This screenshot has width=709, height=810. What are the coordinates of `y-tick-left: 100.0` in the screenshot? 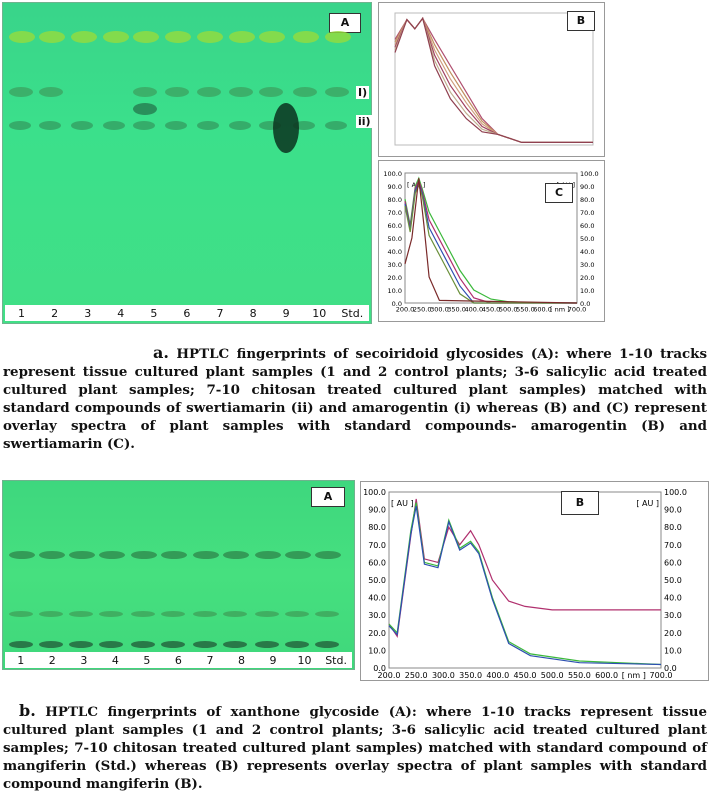 It's located at (374, 492).